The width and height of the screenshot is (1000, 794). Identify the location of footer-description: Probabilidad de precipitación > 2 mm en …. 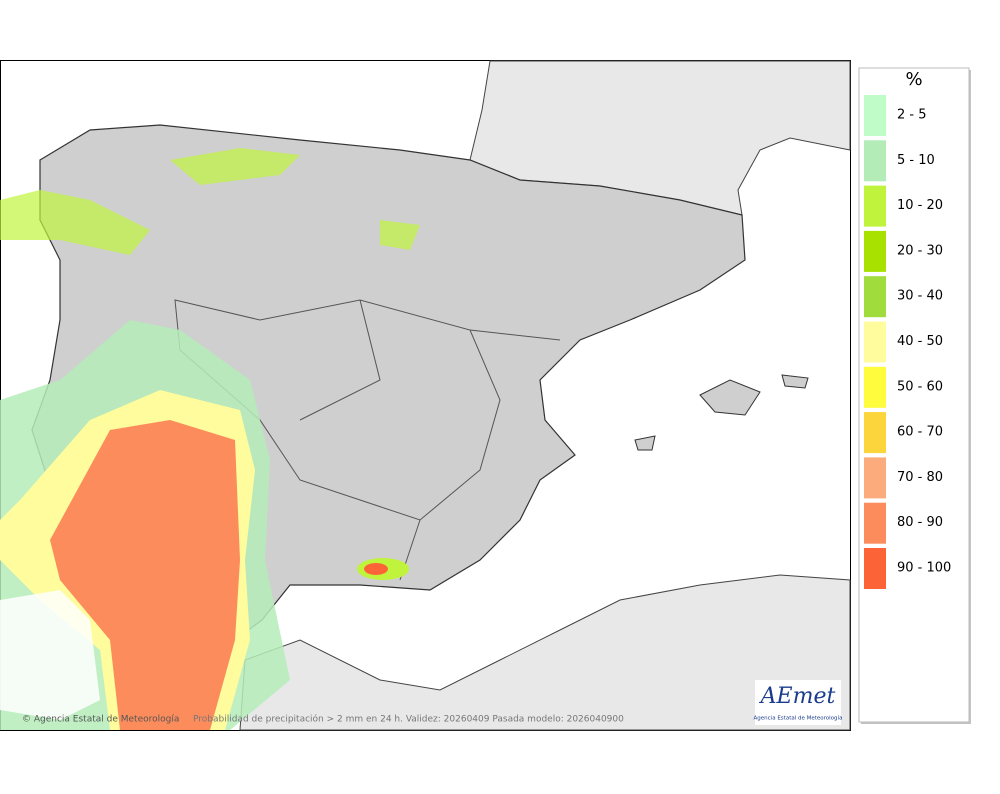
(408, 719).